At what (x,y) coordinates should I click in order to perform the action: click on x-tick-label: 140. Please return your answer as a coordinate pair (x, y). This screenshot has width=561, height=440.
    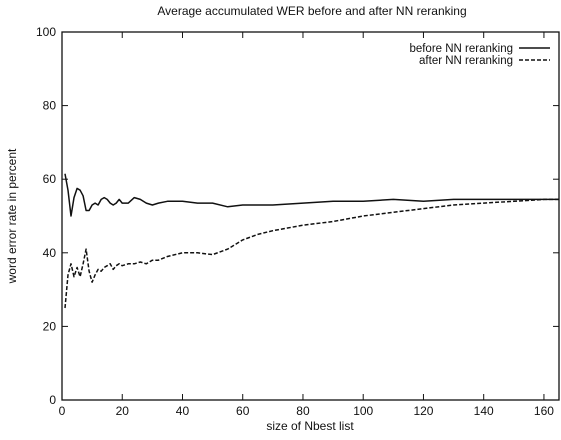
    Looking at the image, I should click on (484, 411).